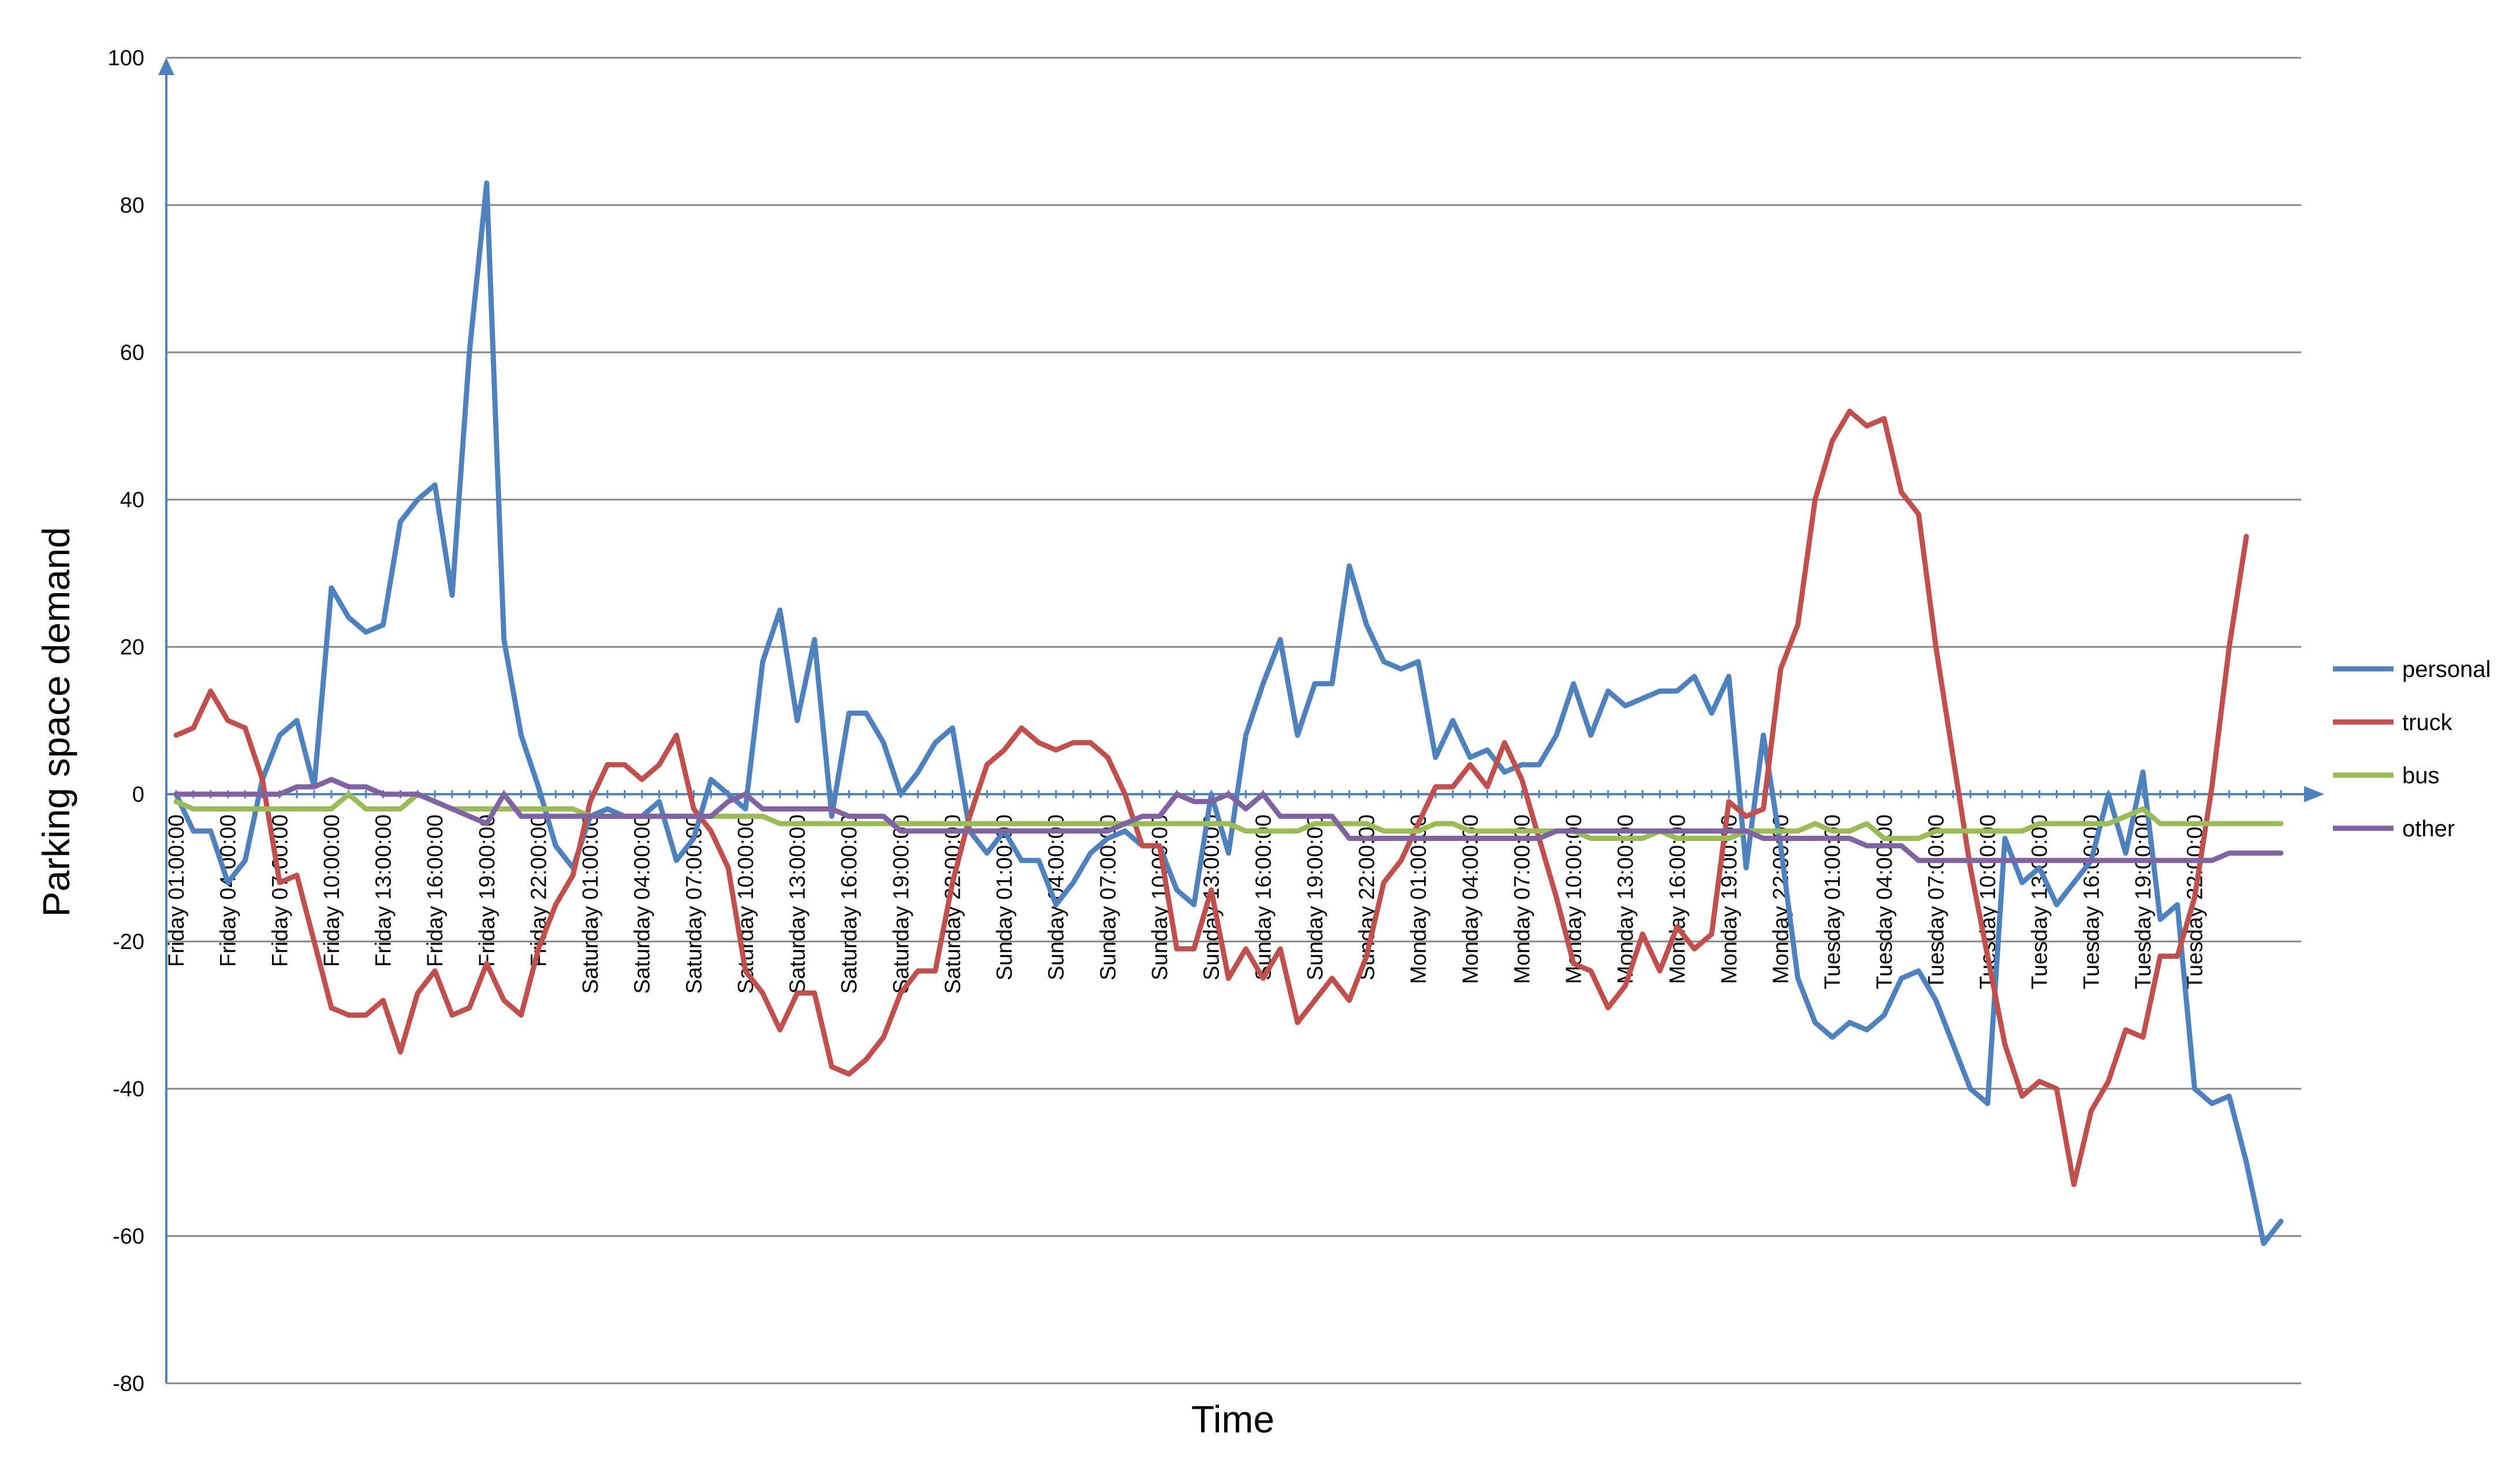  What do you see at coordinates (1229, 816) in the screenshot?
I see `series-line-bus` at bounding box center [1229, 816].